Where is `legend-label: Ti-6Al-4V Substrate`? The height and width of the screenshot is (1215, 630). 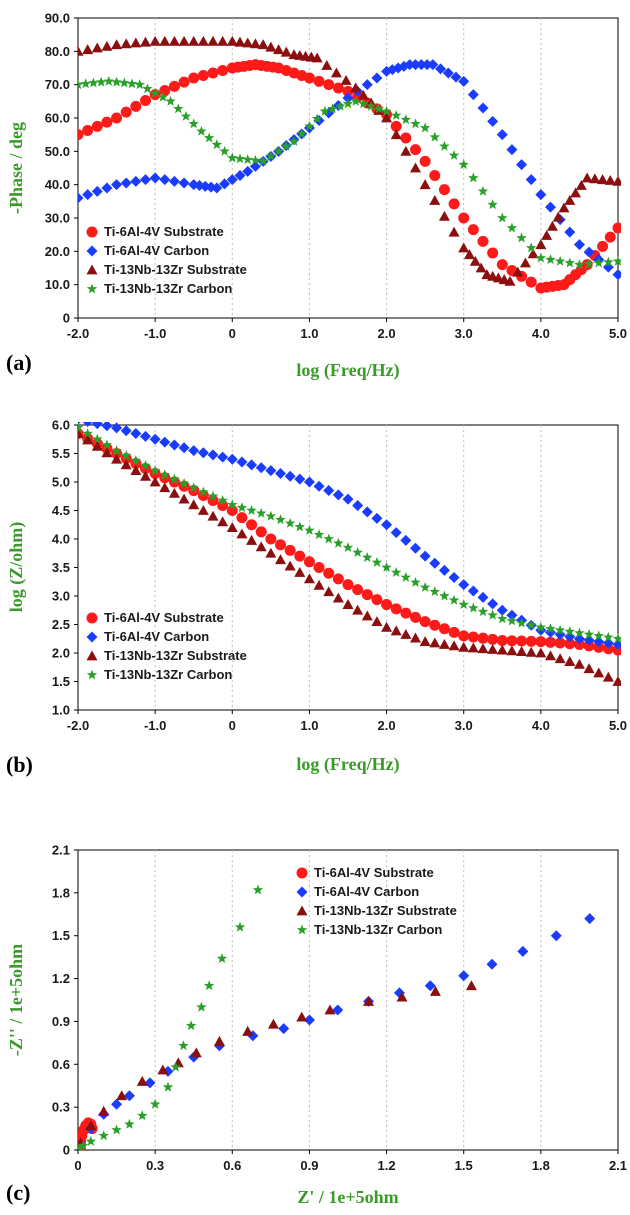 legend-label: Ti-6Al-4V Substrate is located at coordinates (164, 617).